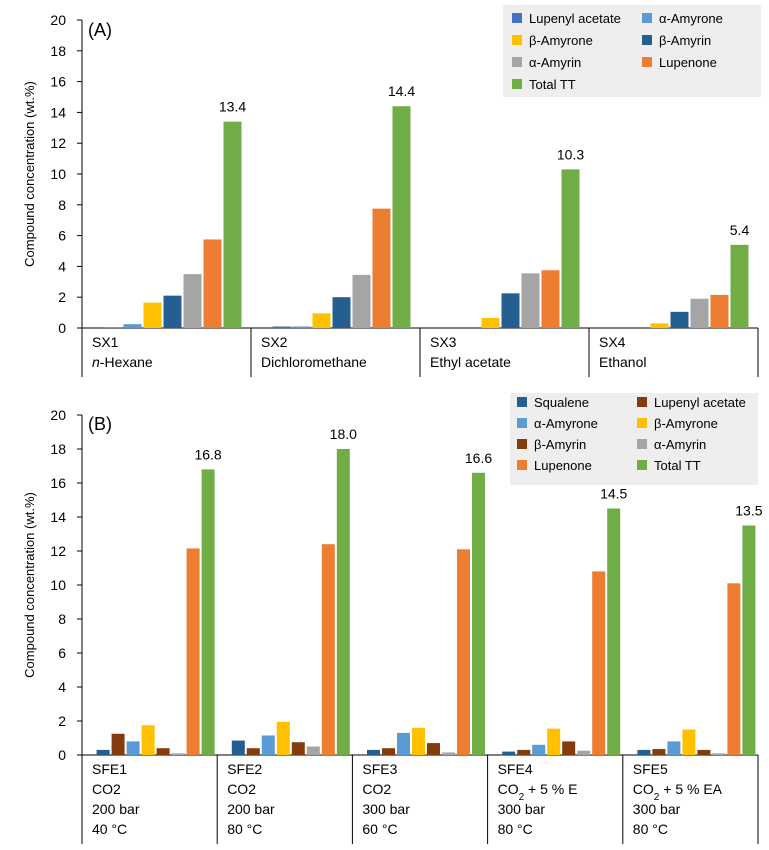  What do you see at coordinates (116, 809) in the screenshot?
I see `category-label: 200 bar` at bounding box center [116, 809].